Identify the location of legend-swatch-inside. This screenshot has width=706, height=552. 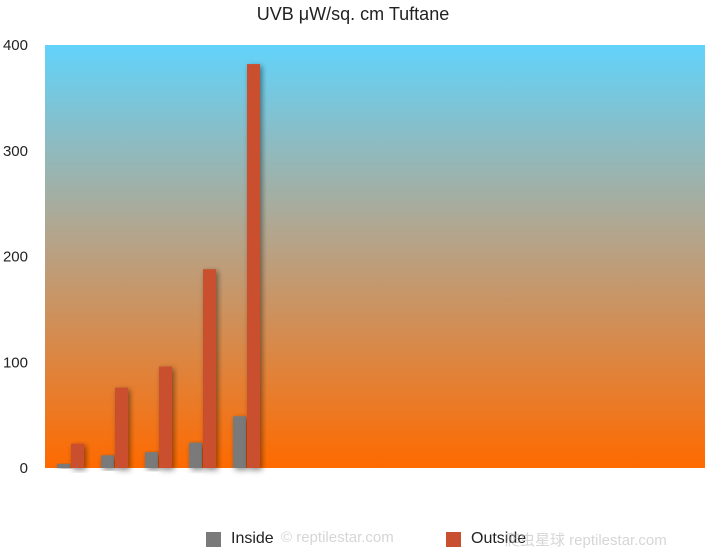
(213, 539).